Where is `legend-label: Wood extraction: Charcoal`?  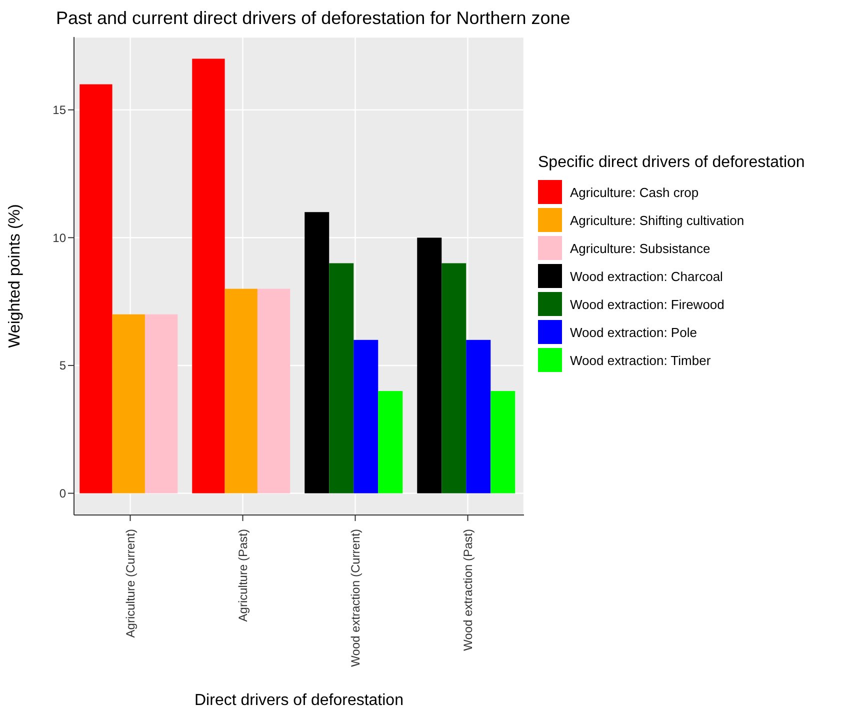
legend-label: Wood extraction: Charcoal is located at coordinates (646, 276).